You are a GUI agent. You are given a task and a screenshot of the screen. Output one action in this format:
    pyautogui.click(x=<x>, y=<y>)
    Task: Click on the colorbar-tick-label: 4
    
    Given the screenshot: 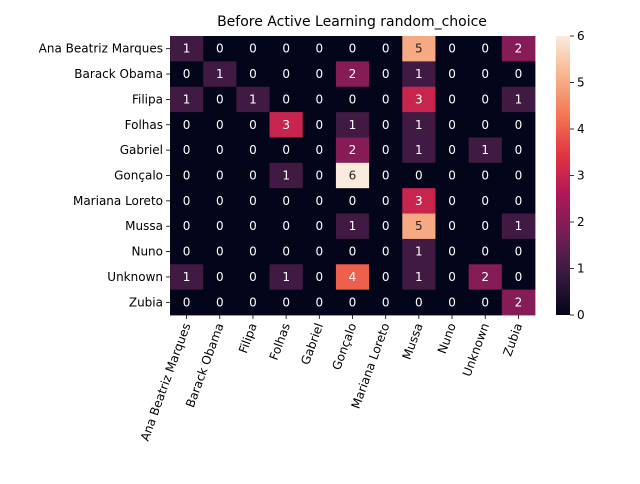 What is the action you would take?
    pyautogui.click(x=581, y=129)
    